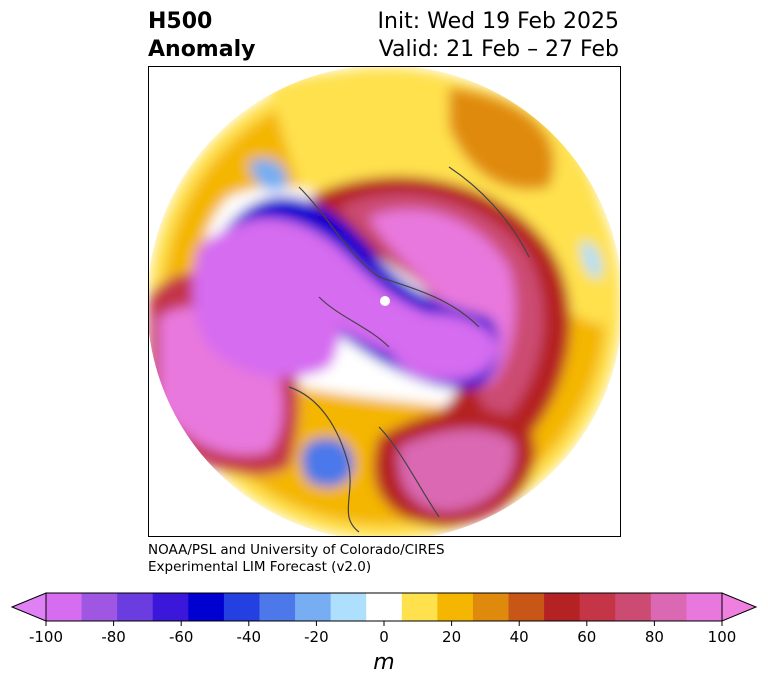 This screenshot has width=768, height=686. What do you see at coordinates (327, 462) in the screenshot?
I see `neg-sw-us` at bounding box center [327, 462].